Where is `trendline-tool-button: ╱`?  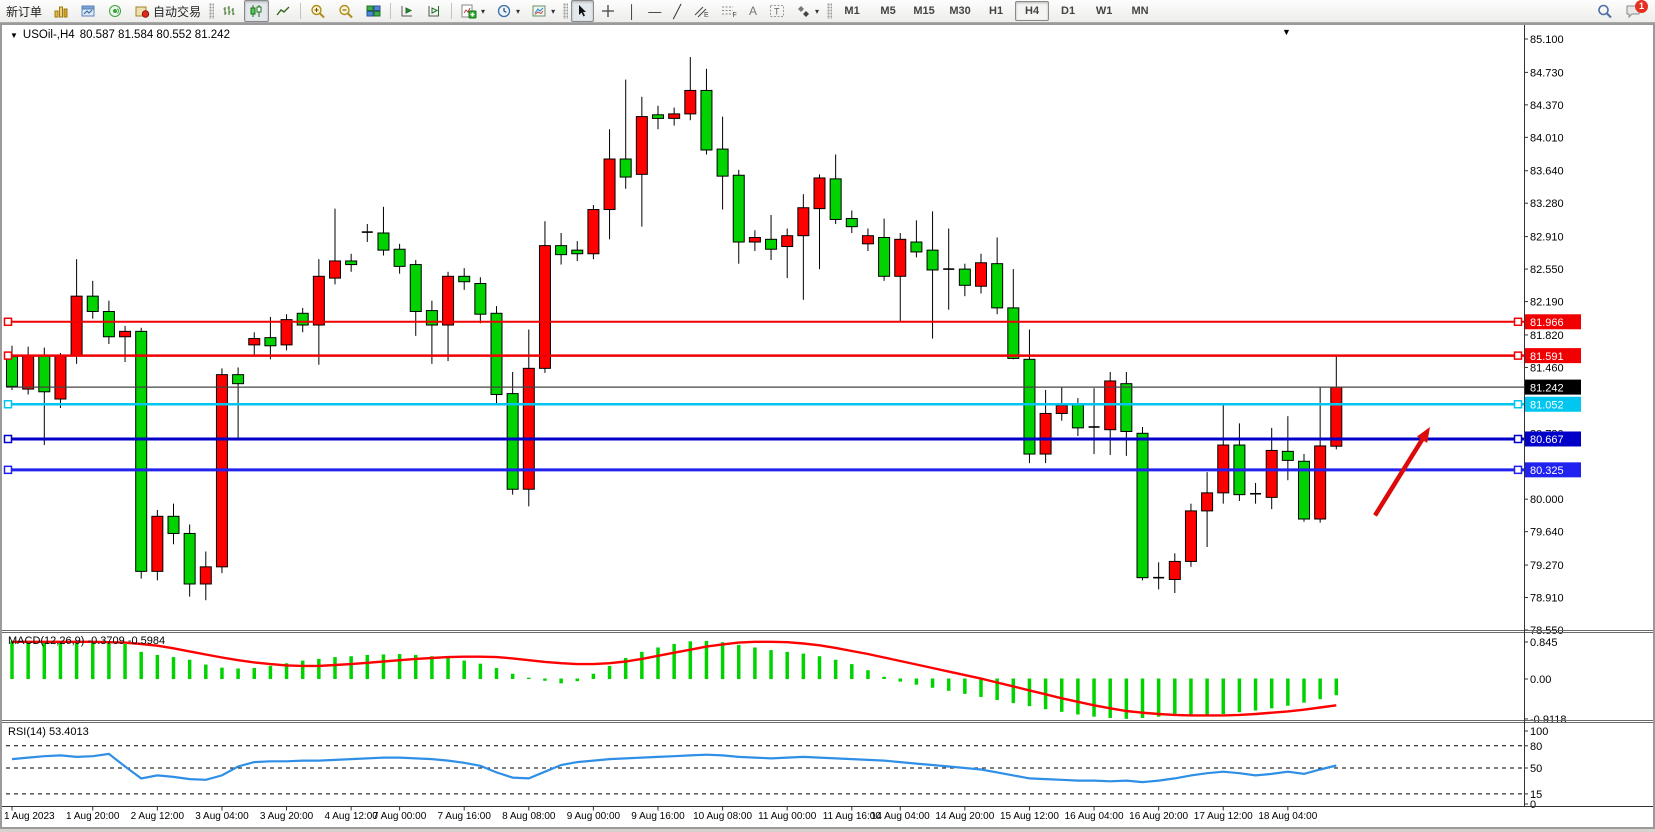
trendline-tool-button: ╱ is located at coordinates (677, 11).